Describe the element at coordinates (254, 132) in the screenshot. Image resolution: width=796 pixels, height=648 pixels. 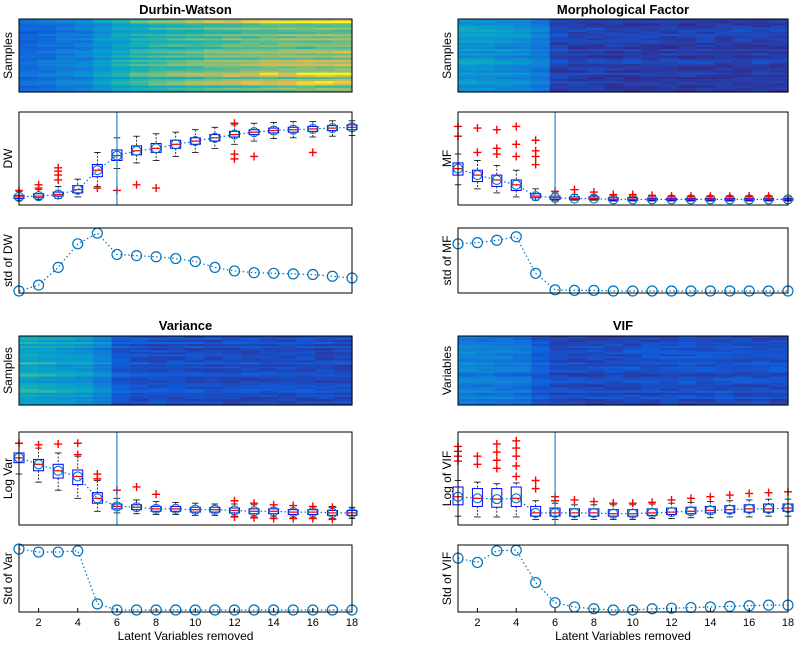
I see `median-marker` at that location.